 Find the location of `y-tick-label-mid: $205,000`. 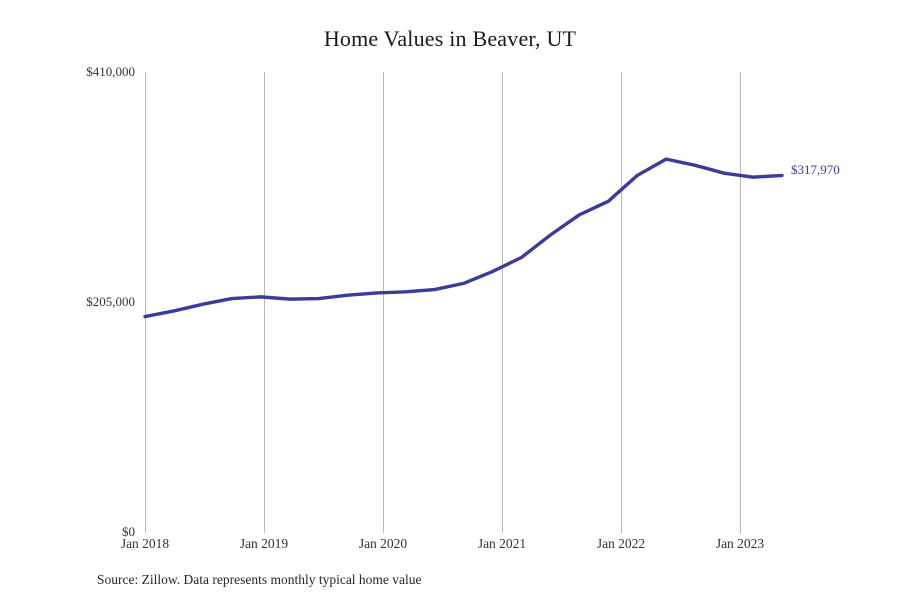

y-tick-label-mid: $205,000 is located at coordinates (110, 301).